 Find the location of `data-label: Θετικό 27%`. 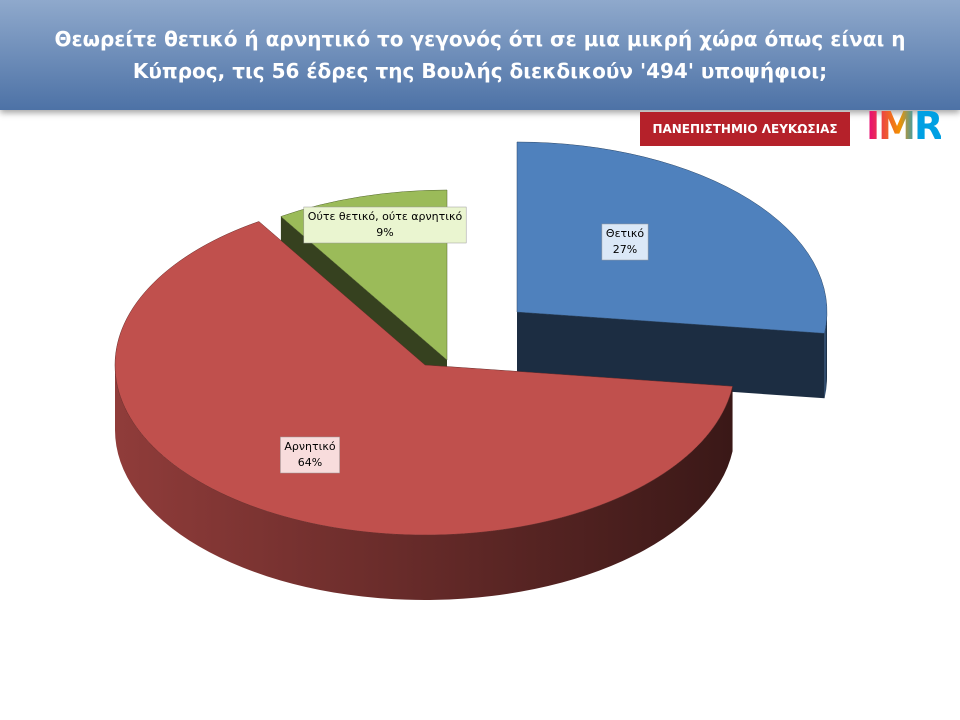

data-label: Θετικό 27% is located at coordinates (625, 242).